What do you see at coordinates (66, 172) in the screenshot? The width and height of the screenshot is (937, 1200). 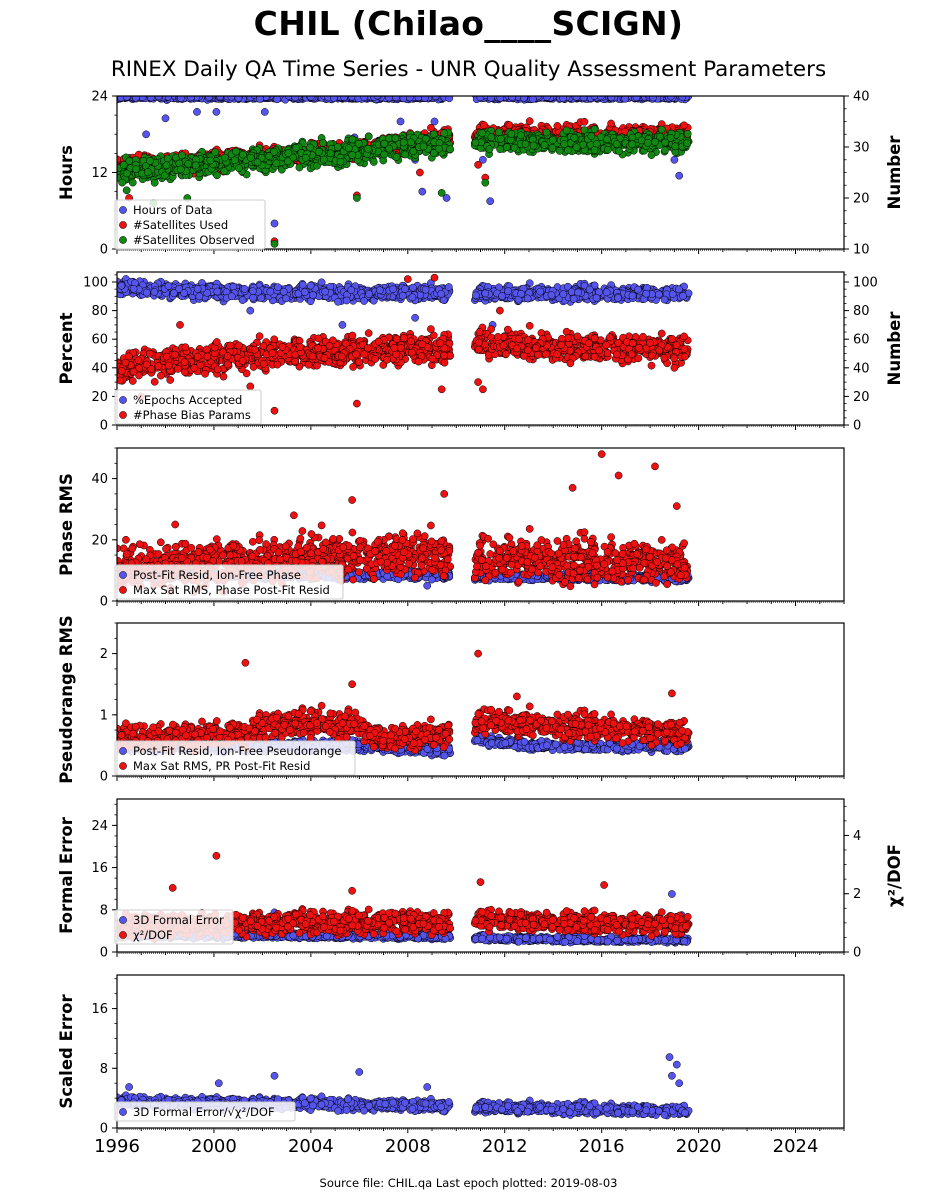 I see `y-axis-label: Hours` at bounding box center [66, 172].